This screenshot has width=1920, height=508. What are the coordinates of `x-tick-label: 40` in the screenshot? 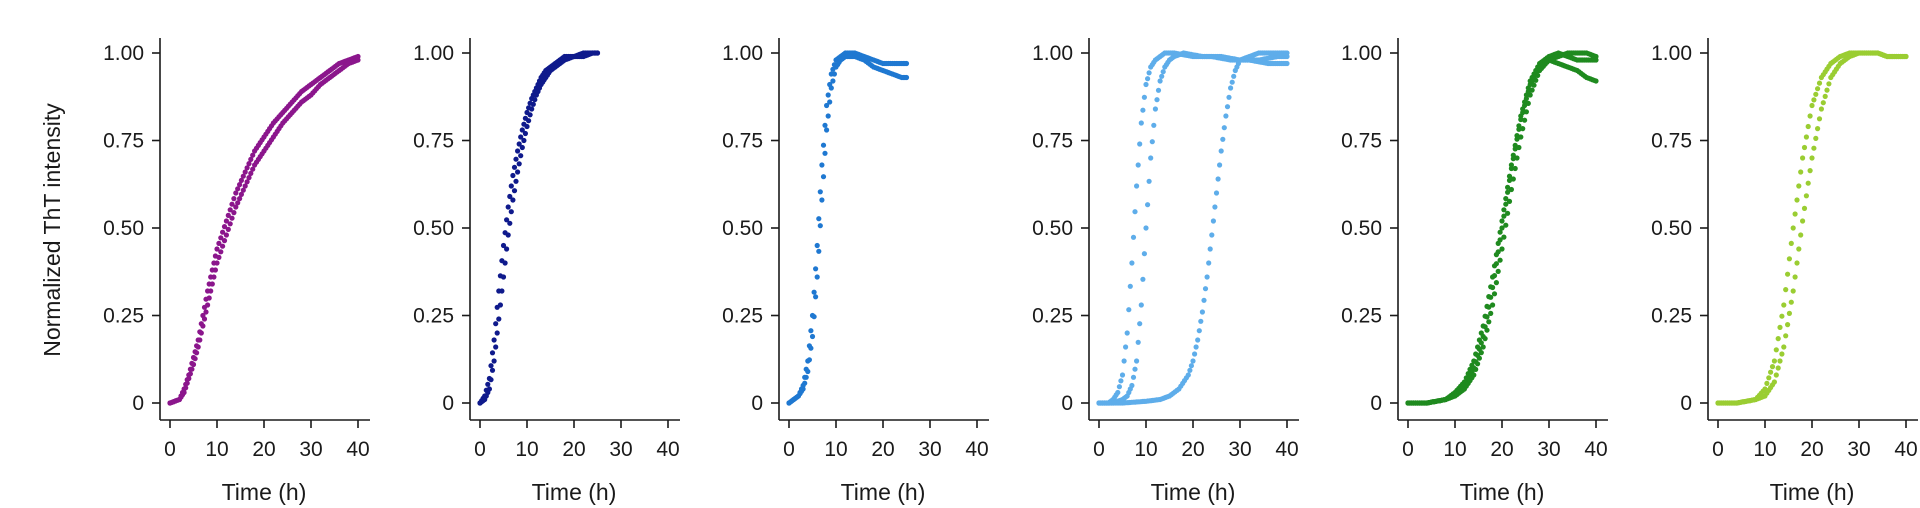 It's located at (1905, 449).